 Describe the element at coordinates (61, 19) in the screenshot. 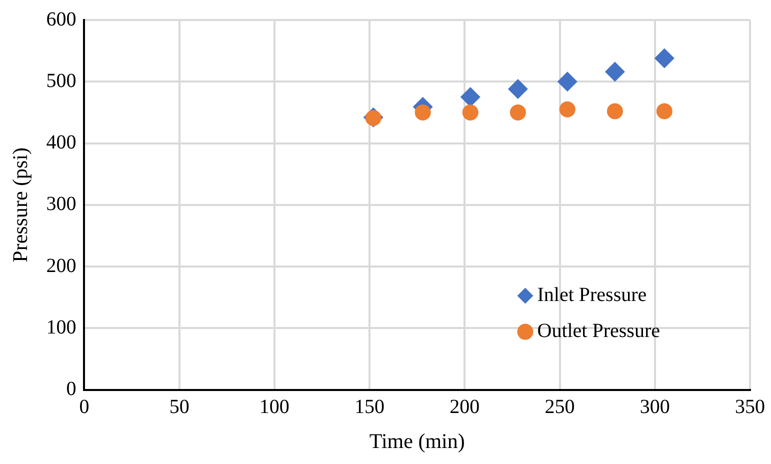

I see `y-tick-label: 600` at that location.